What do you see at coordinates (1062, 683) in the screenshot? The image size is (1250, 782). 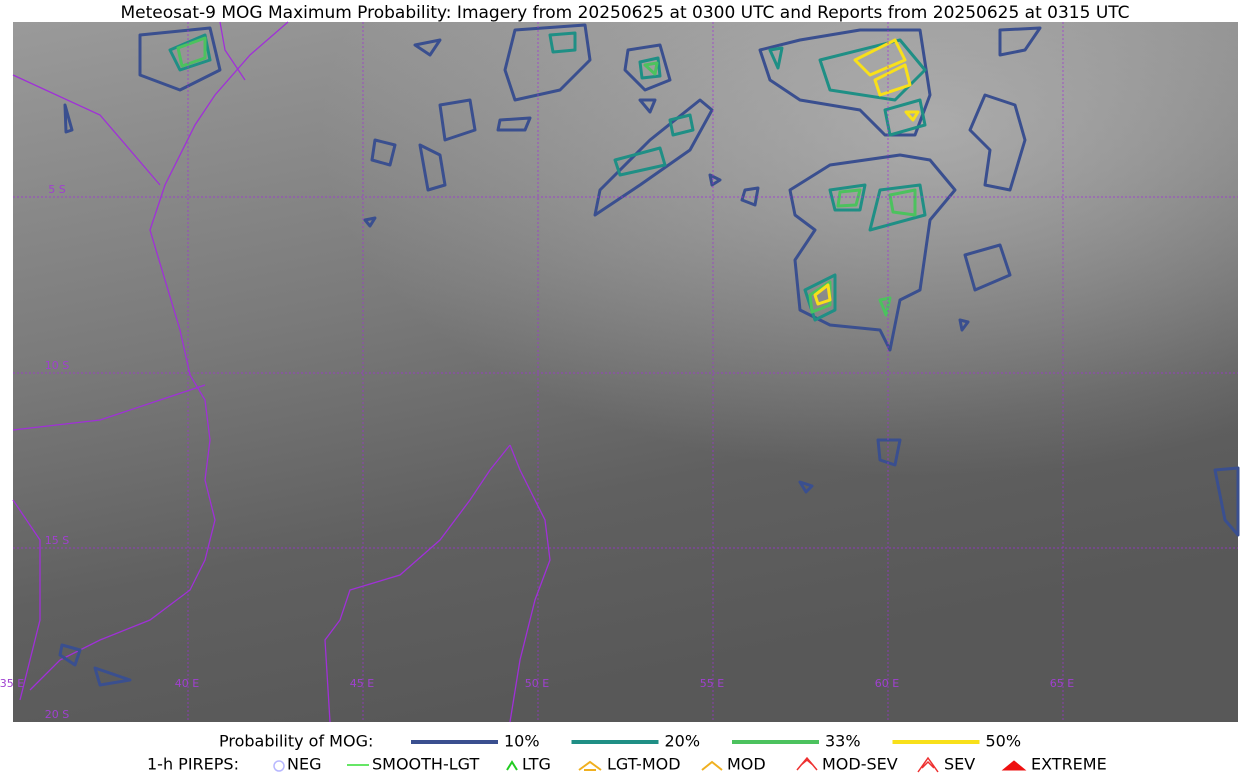 I see `lon-label: 65 E` at bounding box center [1062, 683].